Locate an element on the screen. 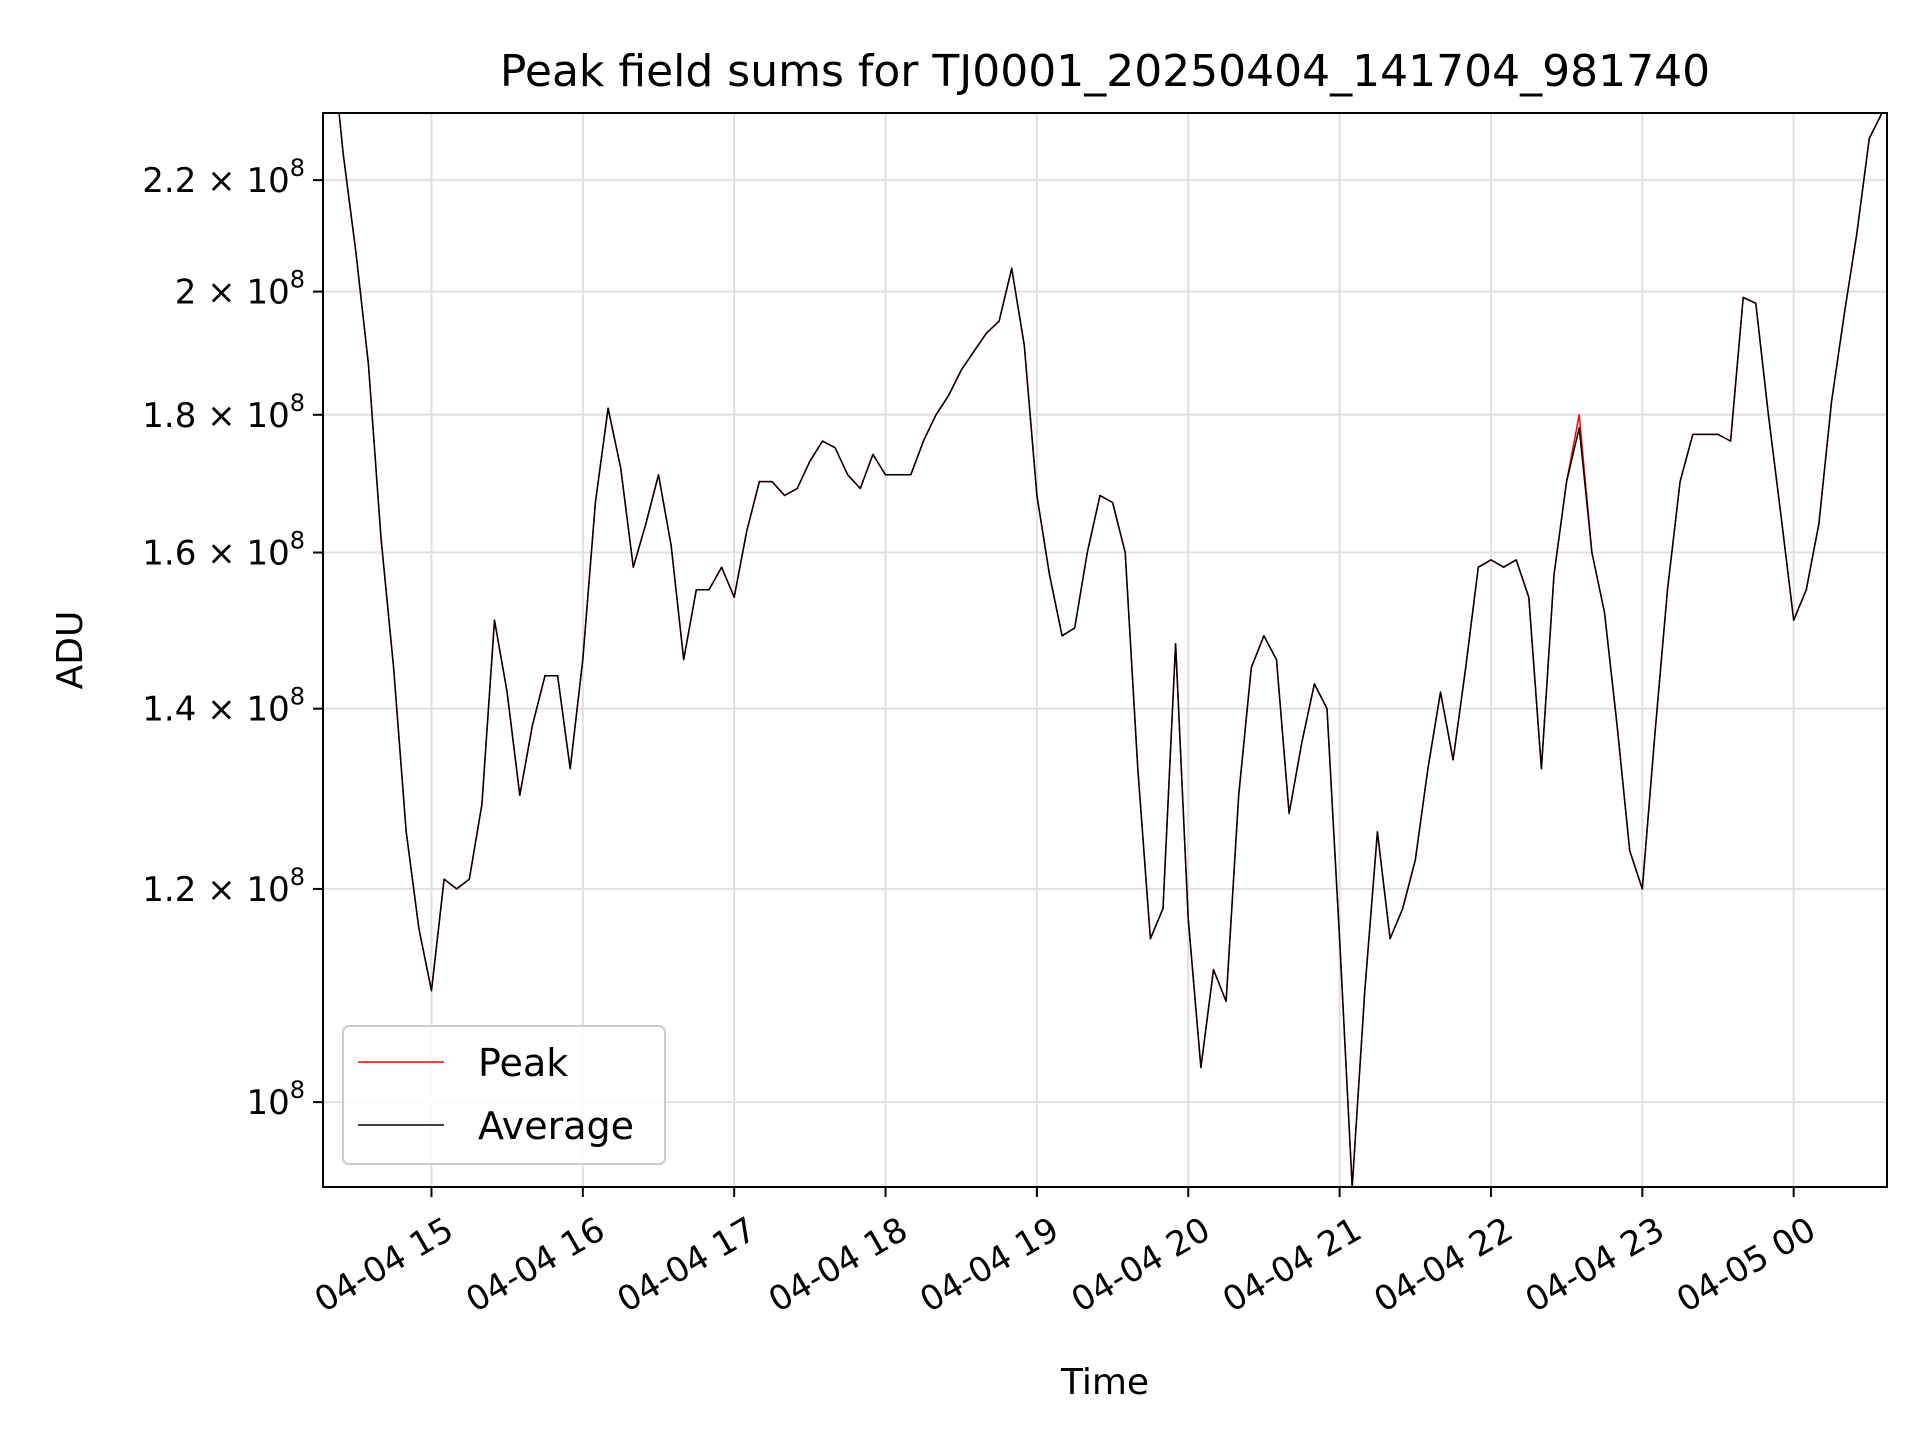 Image resolution: width=1920 pixels, height=1440 pixels. legend-box is located at coordinates (504, 1095).